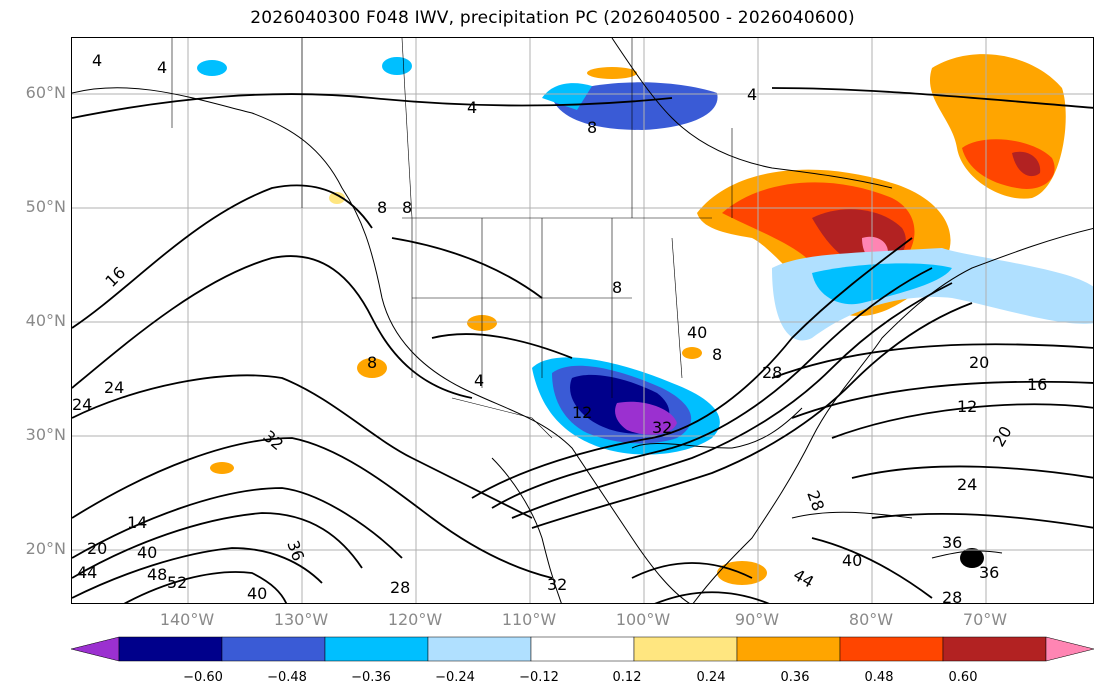 Image resolution: width=1105 pixels, height=698 pixels. What do you see at coordinates (45, 92) in the screenshot?
I see `lat-label-60n: 60°N` at bounding box center [45, 92].